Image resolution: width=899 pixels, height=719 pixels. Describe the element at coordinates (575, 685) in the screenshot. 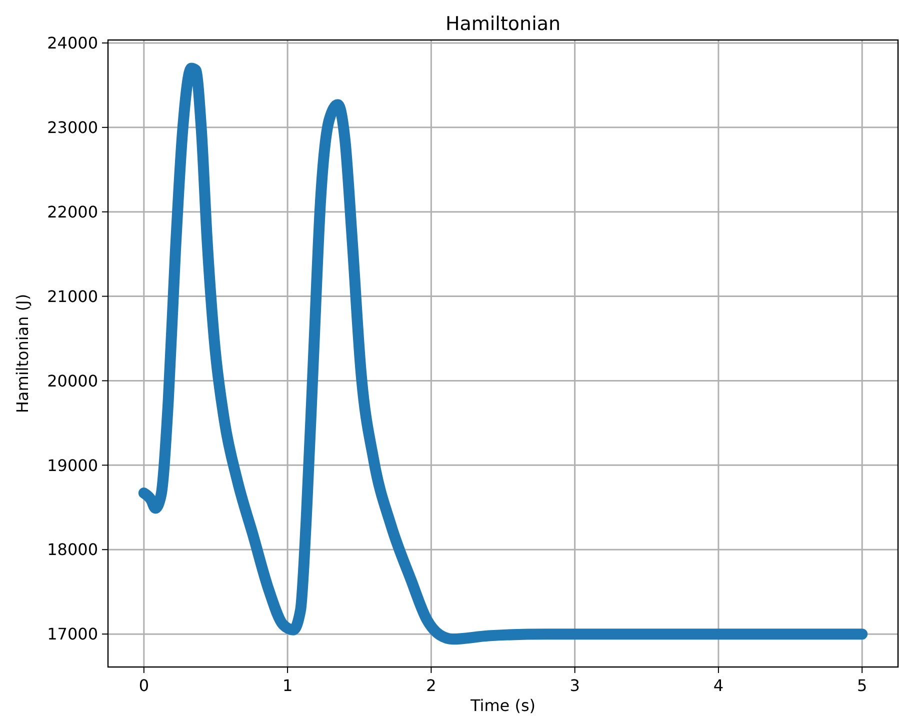

I see `x-tick-label: 3` at that location.